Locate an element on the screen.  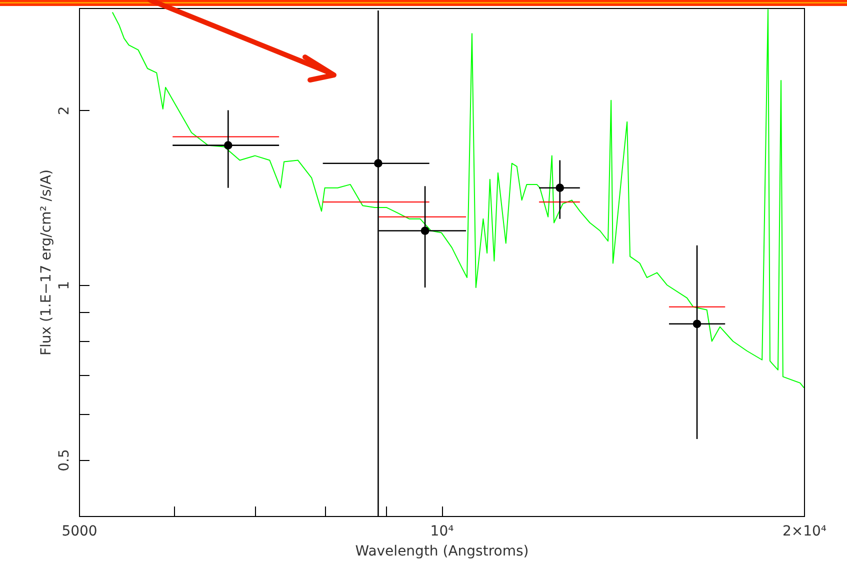
y-tick-label: 0.5 is located at coordinates (64, 460).